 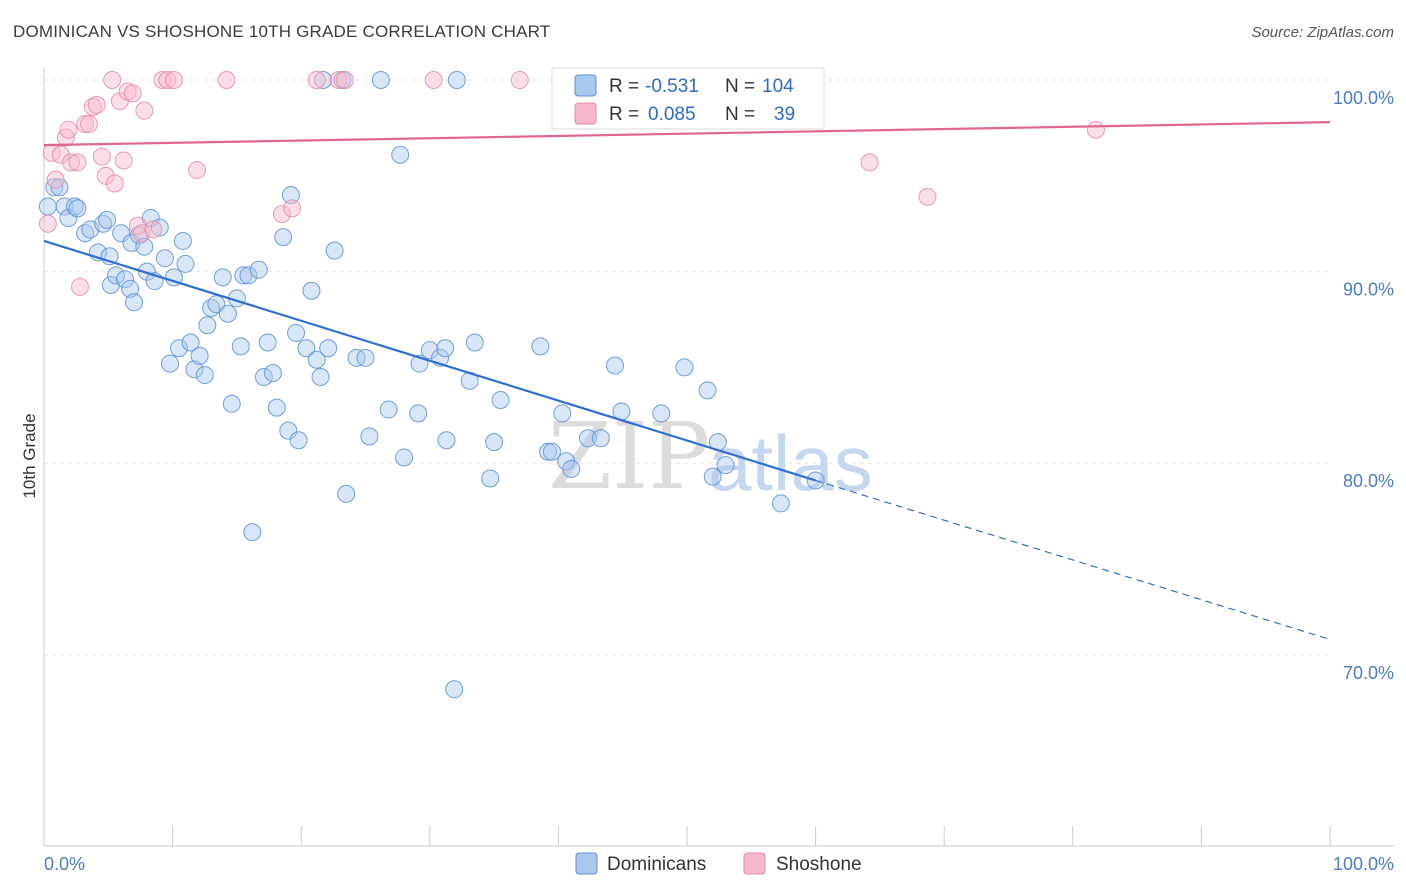 I want to click on y-tick-label: 100.0%, so click(x=1363, y=98).